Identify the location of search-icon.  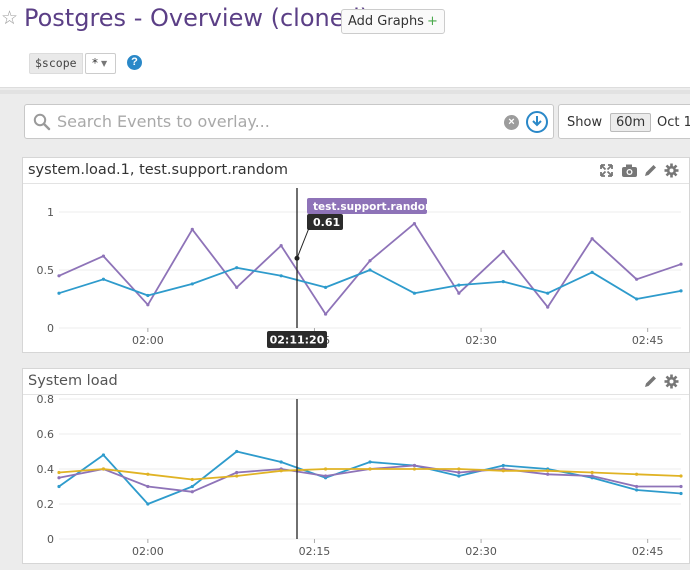
(42, 122).